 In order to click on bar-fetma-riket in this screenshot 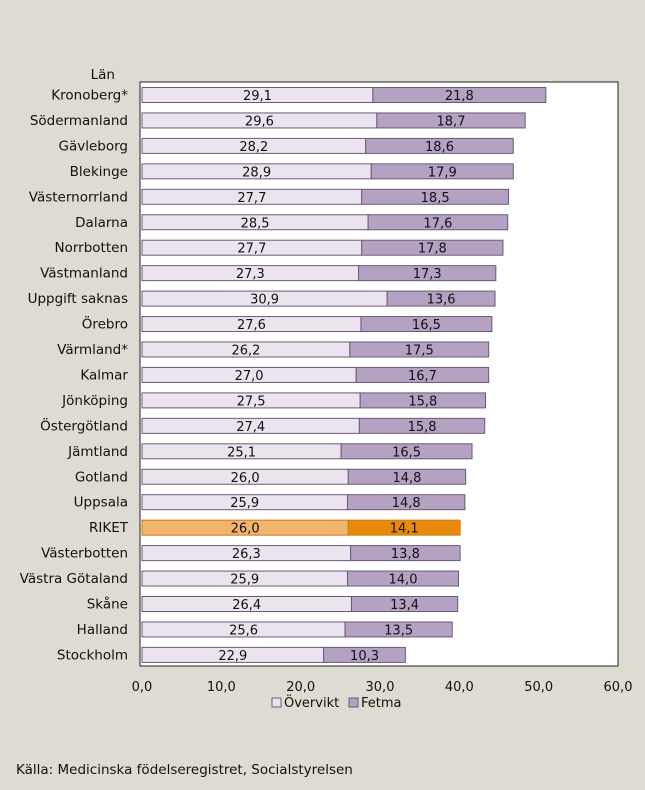, I will do `click(404, 527)`.